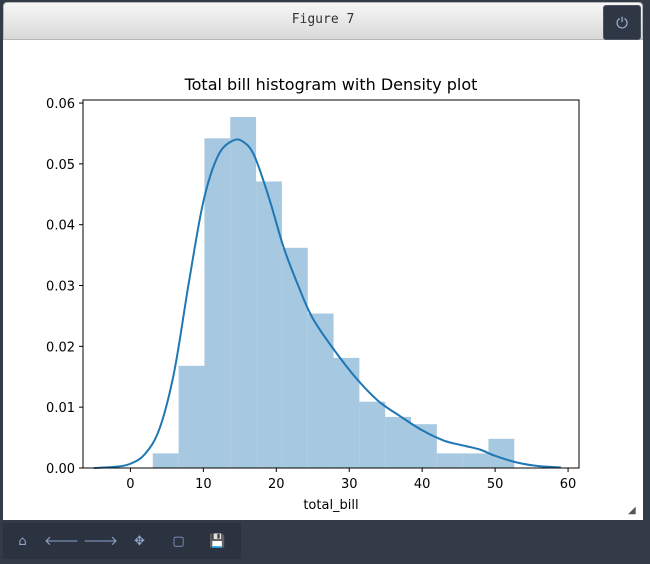 The image size is (650, 564). I want to click on power-icon: ⏻, so click(622, 22).